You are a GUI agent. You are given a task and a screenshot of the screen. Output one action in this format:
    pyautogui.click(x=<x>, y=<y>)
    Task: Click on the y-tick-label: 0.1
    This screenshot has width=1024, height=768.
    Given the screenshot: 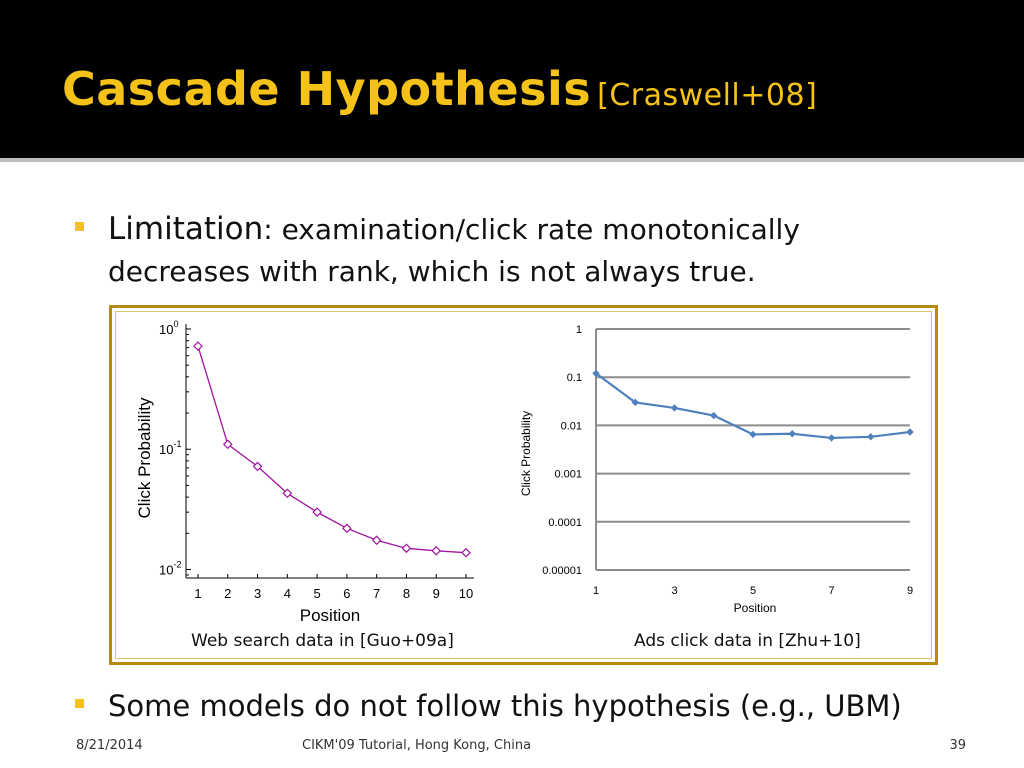 What is the action you would take?
    pyautogui.click(x=574, y=378)
    